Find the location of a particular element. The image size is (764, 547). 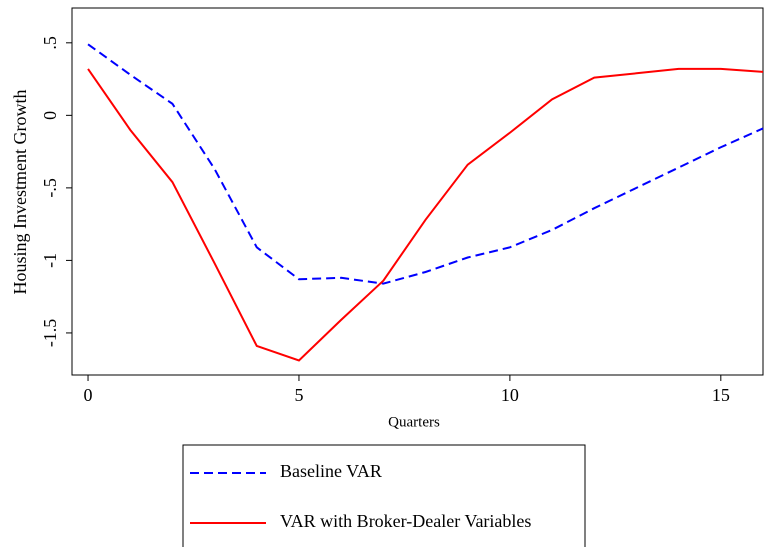

legend-label: Baseline VAR is located at coordinates (331, 471).